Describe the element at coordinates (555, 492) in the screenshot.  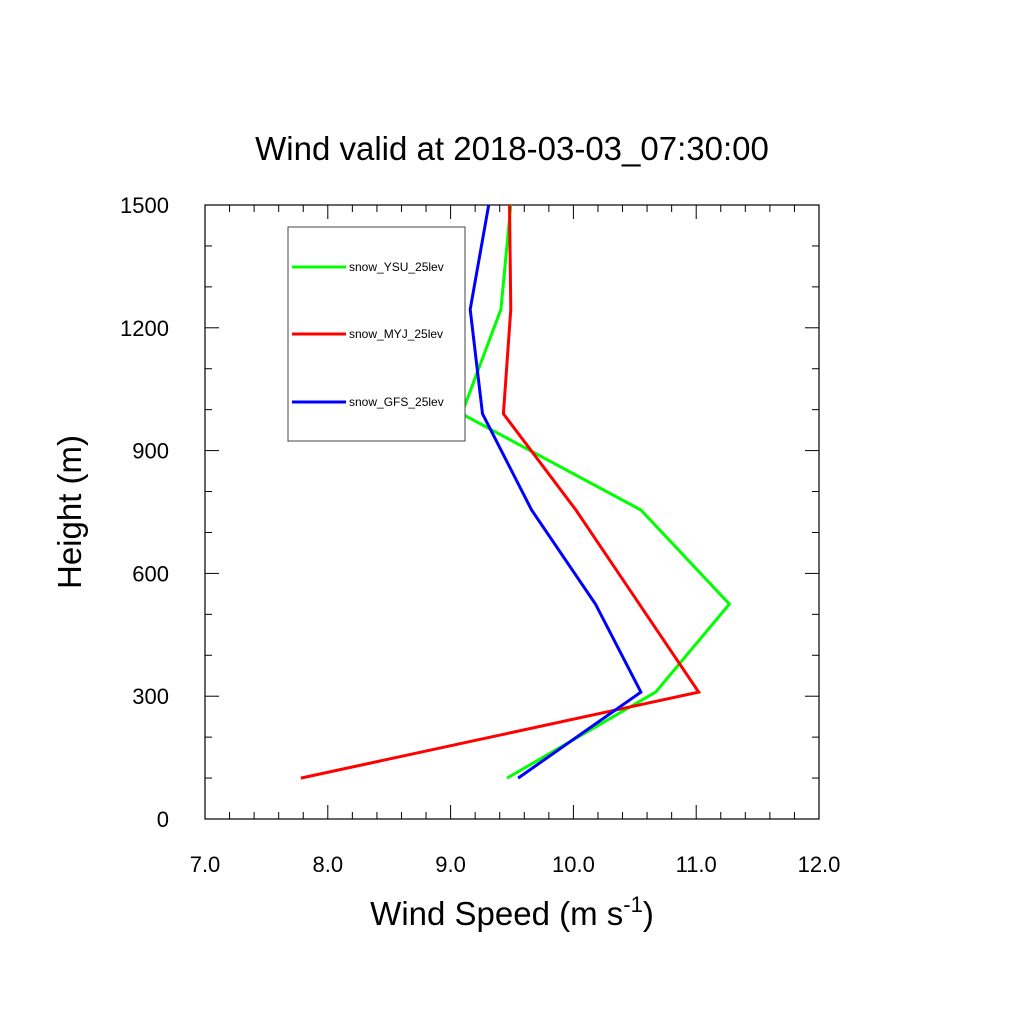
I see `series-line-snow_GFS_25lev` at that location.